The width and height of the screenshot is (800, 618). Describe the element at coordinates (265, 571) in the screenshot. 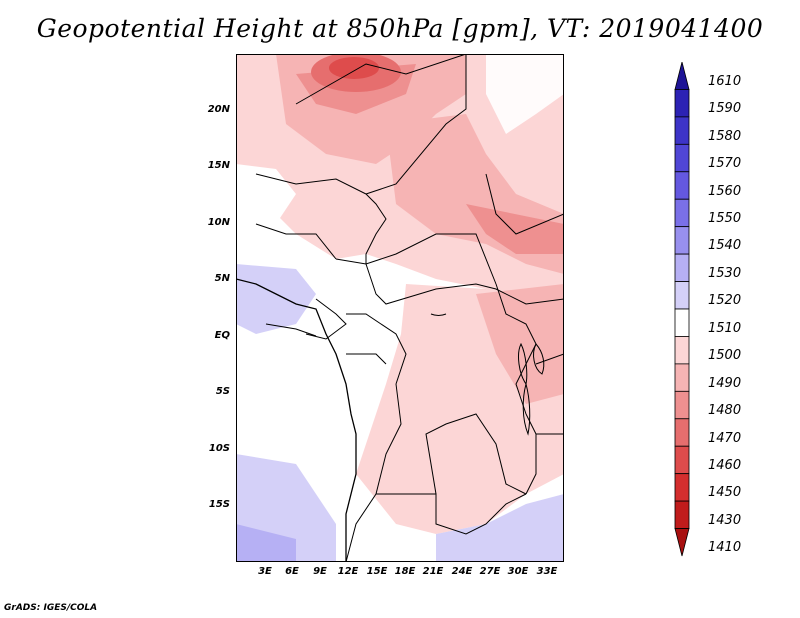

I see `lon-label: 3E` at that location.